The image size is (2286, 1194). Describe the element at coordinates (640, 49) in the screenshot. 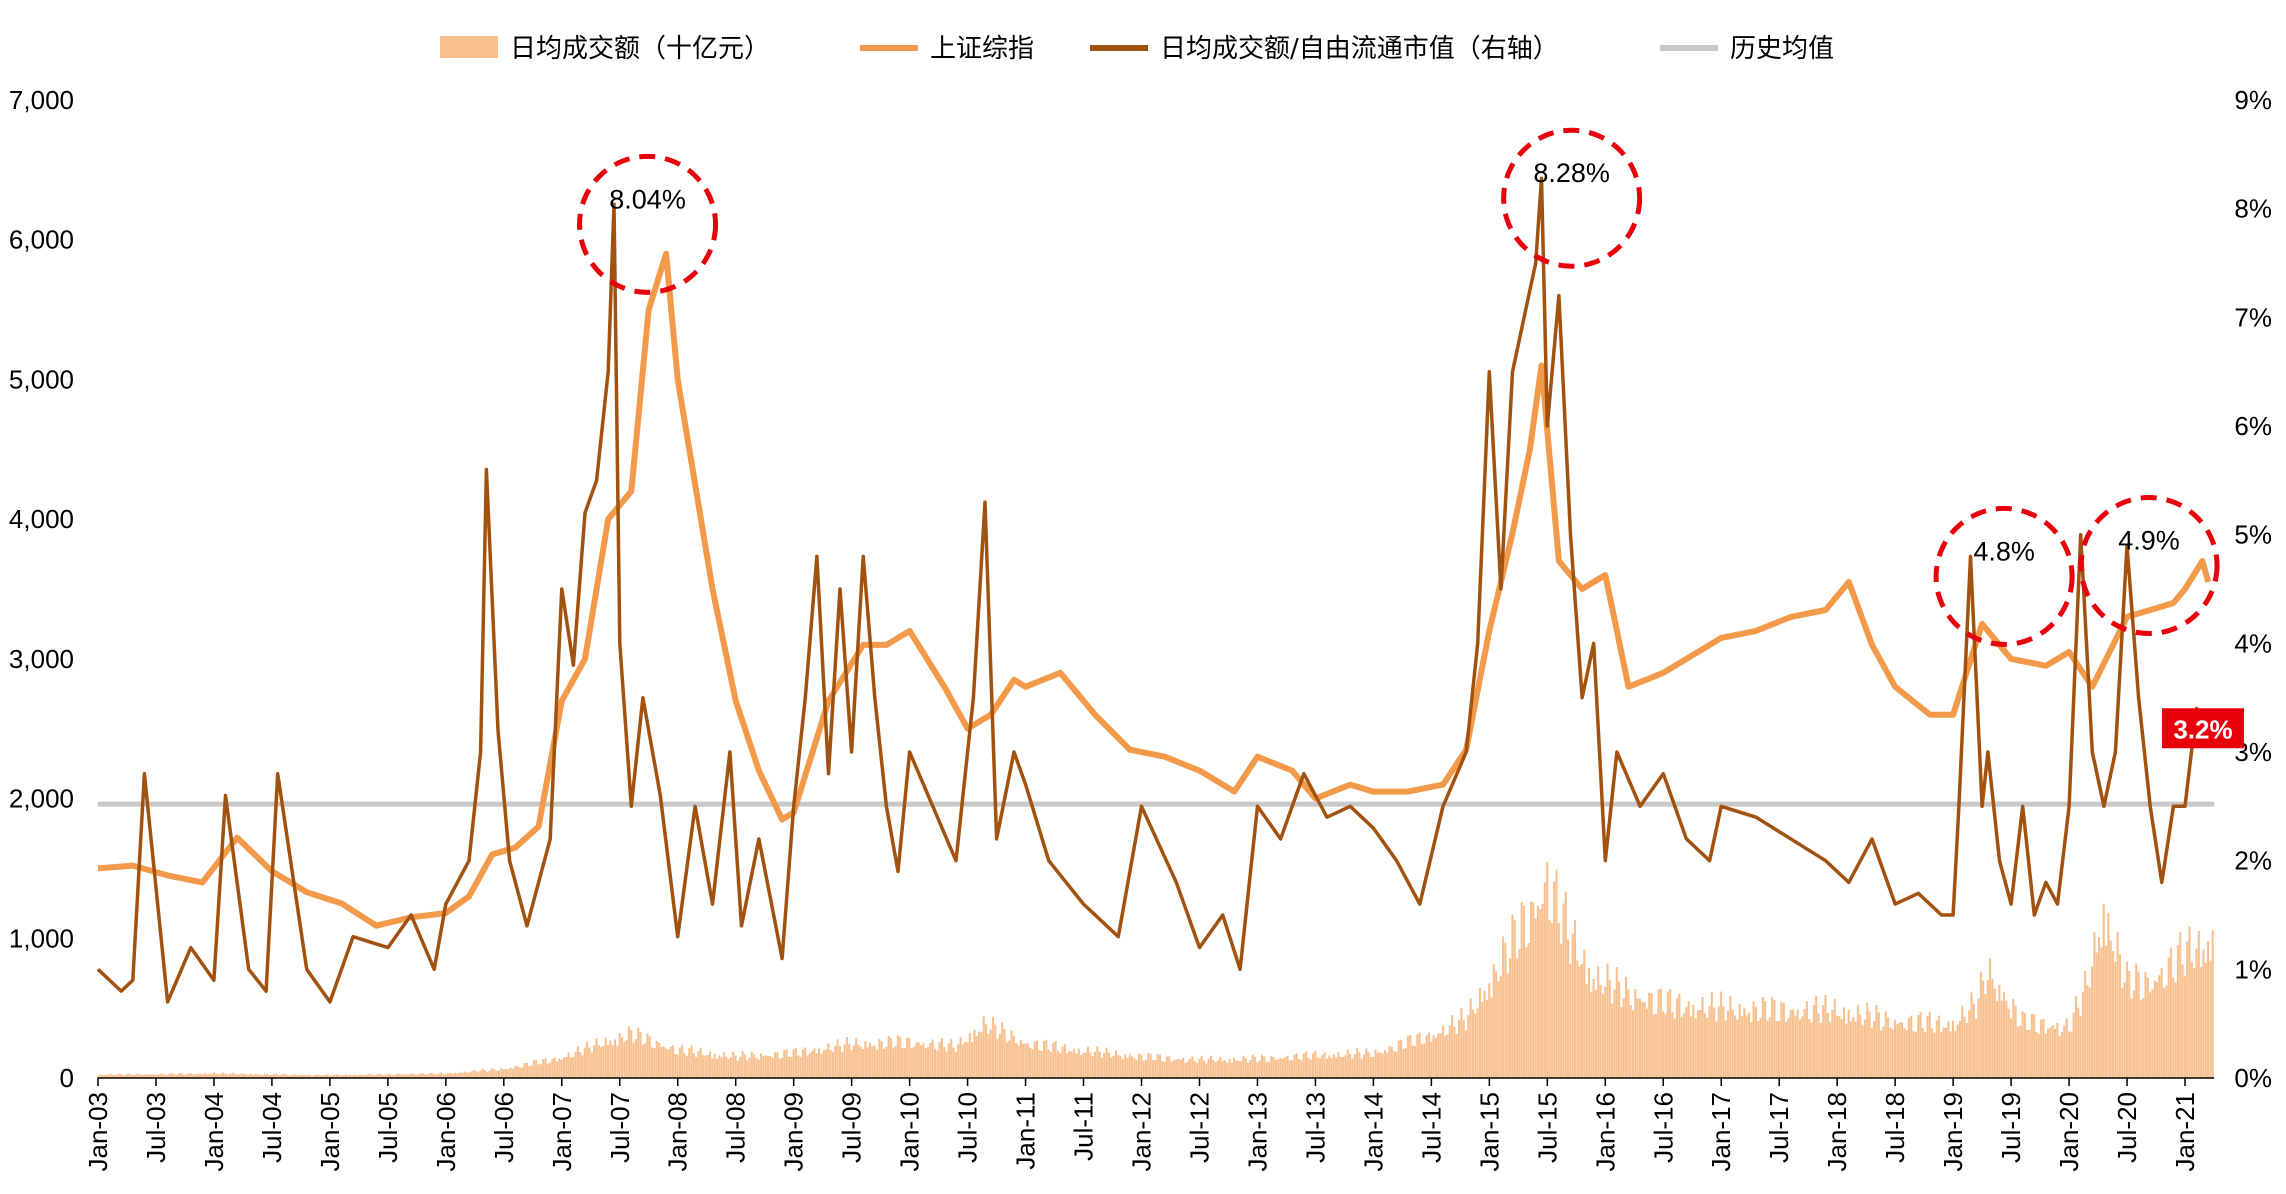

I see `legend-label: 日均成交额（十亿元）` at that location.